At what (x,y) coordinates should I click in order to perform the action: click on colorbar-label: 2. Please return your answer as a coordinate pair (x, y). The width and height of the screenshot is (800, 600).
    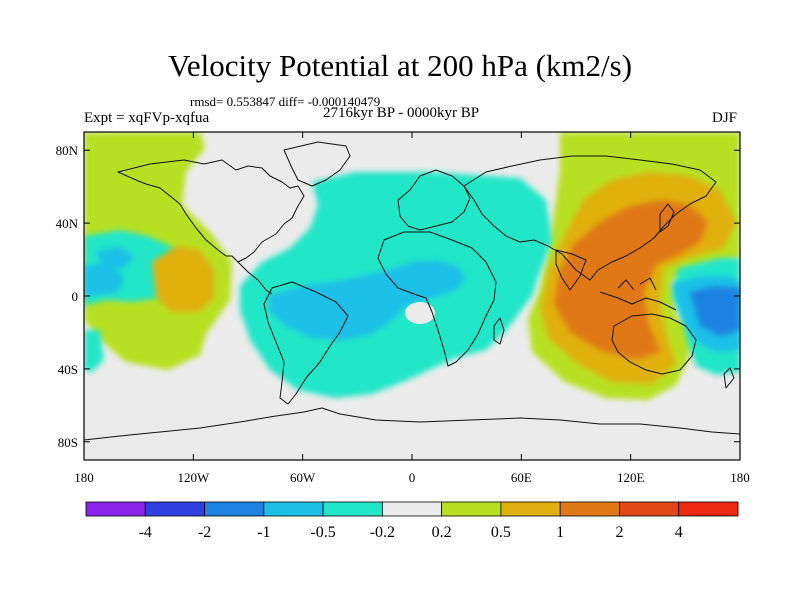
    Looking at the image, I should click on (619, 532).